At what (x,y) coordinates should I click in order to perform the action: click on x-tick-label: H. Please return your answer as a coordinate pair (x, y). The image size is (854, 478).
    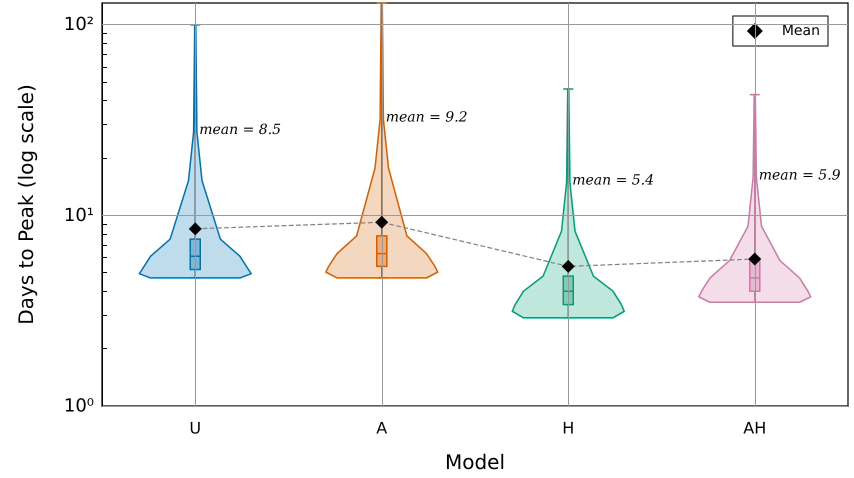
    Looking at the image, I should click on (568, 428).